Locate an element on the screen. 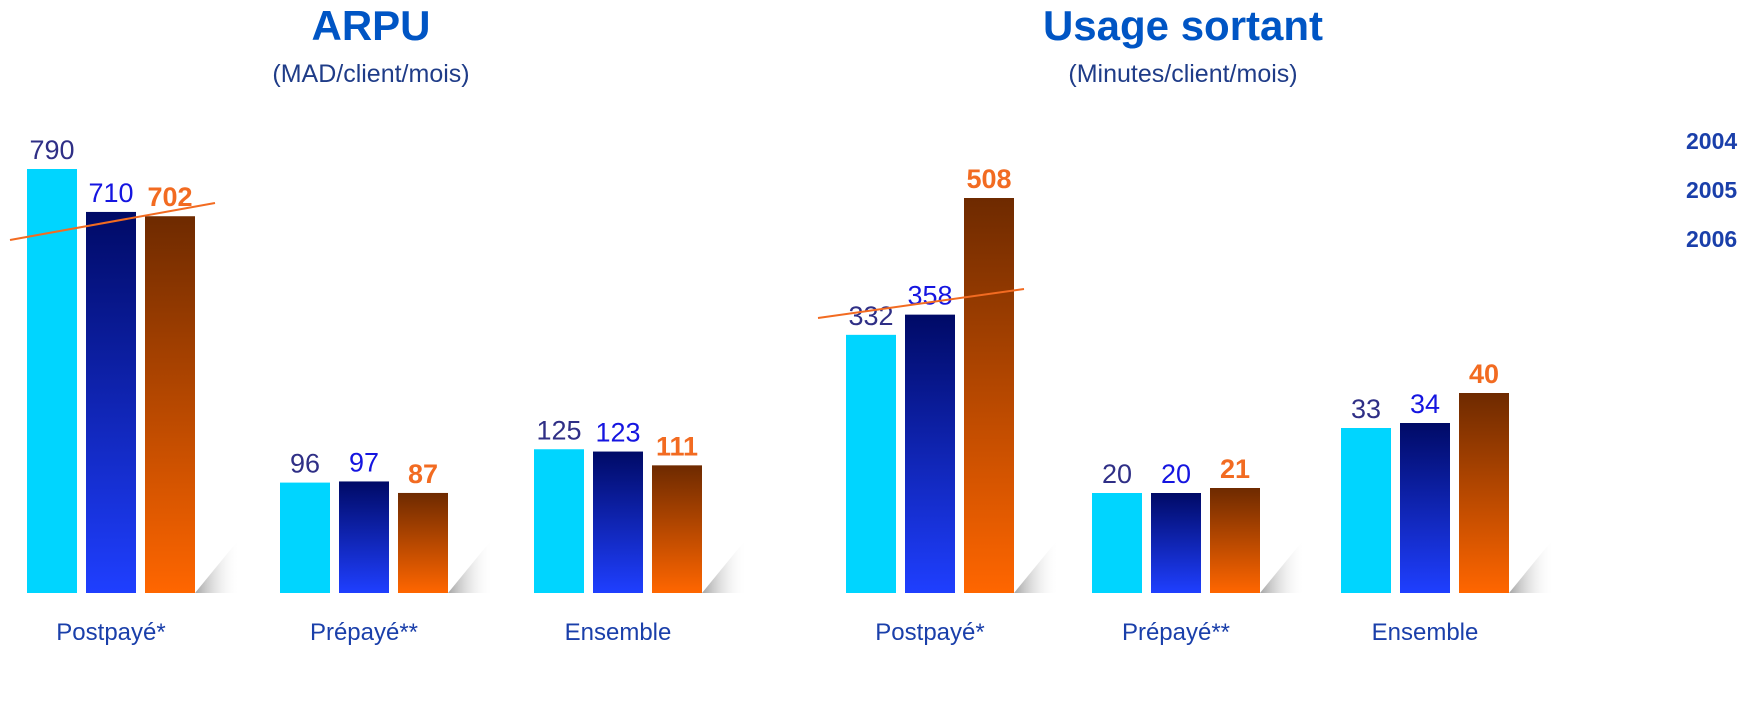 The width and height of the screenshot is (1740, 715). data-label: 710 is located at coordinates (110, 193).